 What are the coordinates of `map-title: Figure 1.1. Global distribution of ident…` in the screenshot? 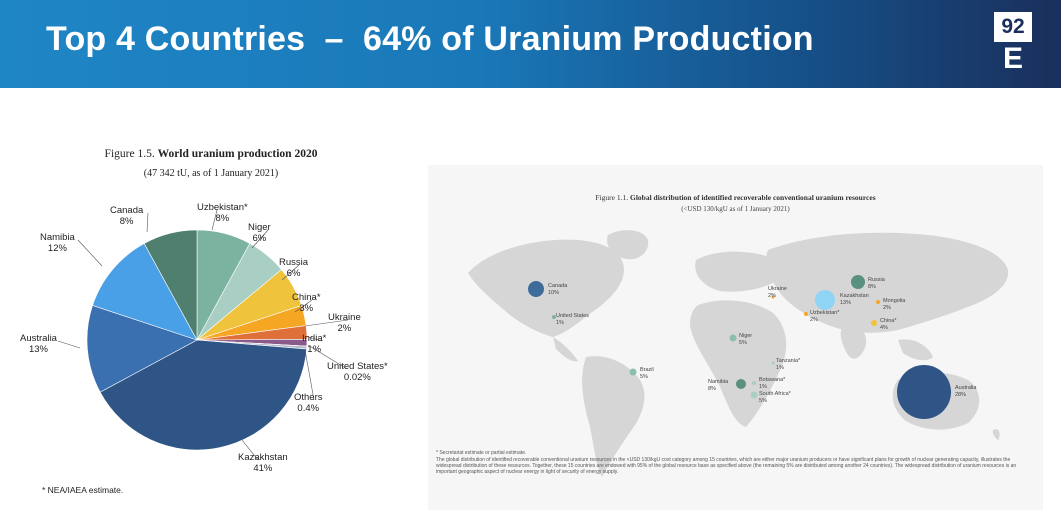 It's located at (735, 197).